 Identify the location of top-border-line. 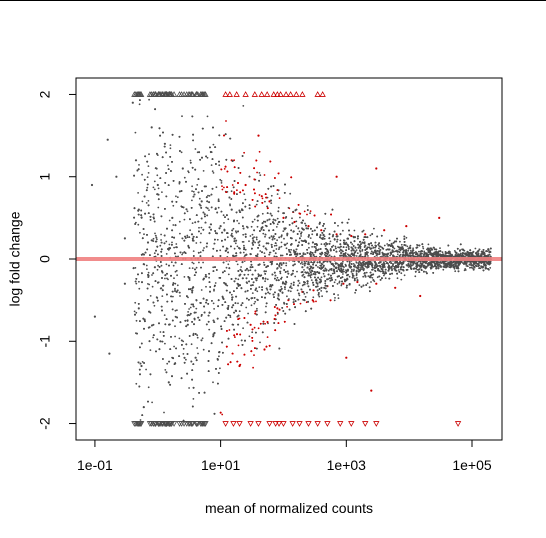
(273, 0).